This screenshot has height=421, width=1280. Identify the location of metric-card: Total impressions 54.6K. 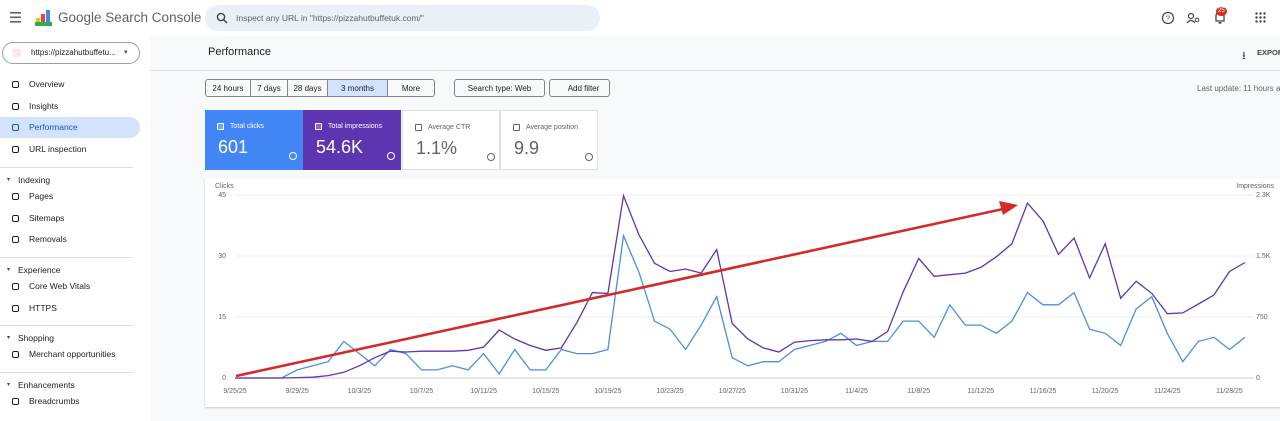
(352, 140).